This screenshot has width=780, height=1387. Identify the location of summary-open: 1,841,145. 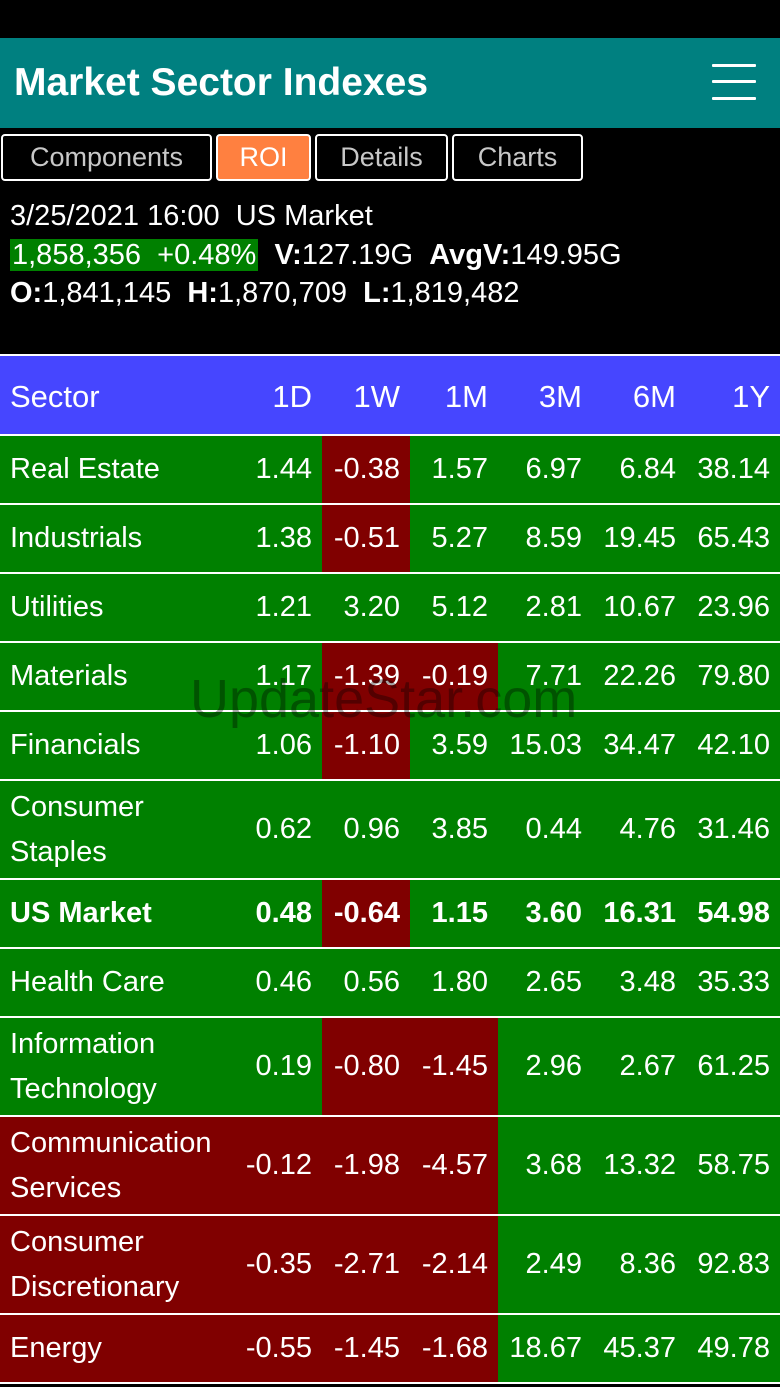
(107, 293).